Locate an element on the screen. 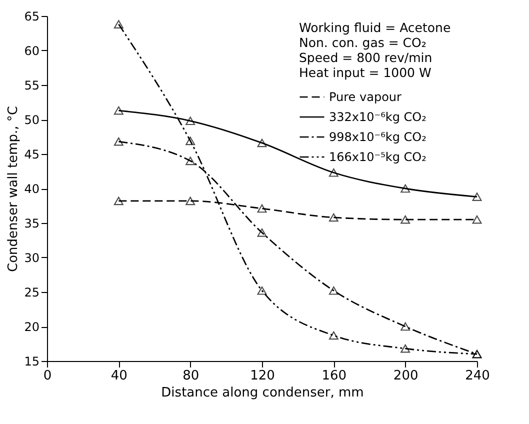 This screenshot has height=424, width=529. legend-label: 998x10⁻⁶kg CO₂ is located at coordinates (378, 137).